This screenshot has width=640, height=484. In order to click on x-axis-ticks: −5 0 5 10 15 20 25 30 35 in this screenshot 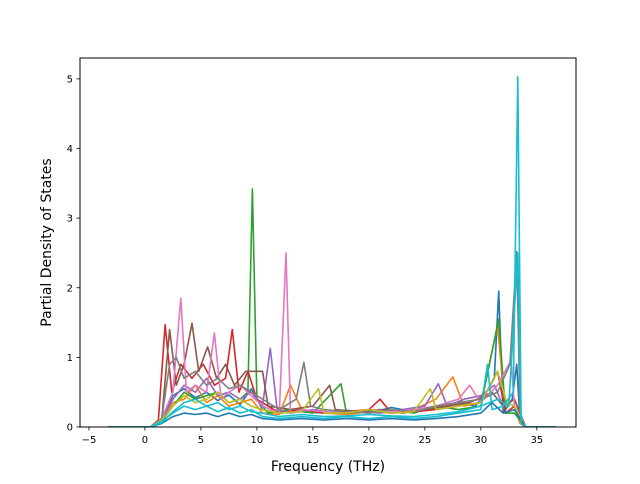, I will do `click(312, 436)`.